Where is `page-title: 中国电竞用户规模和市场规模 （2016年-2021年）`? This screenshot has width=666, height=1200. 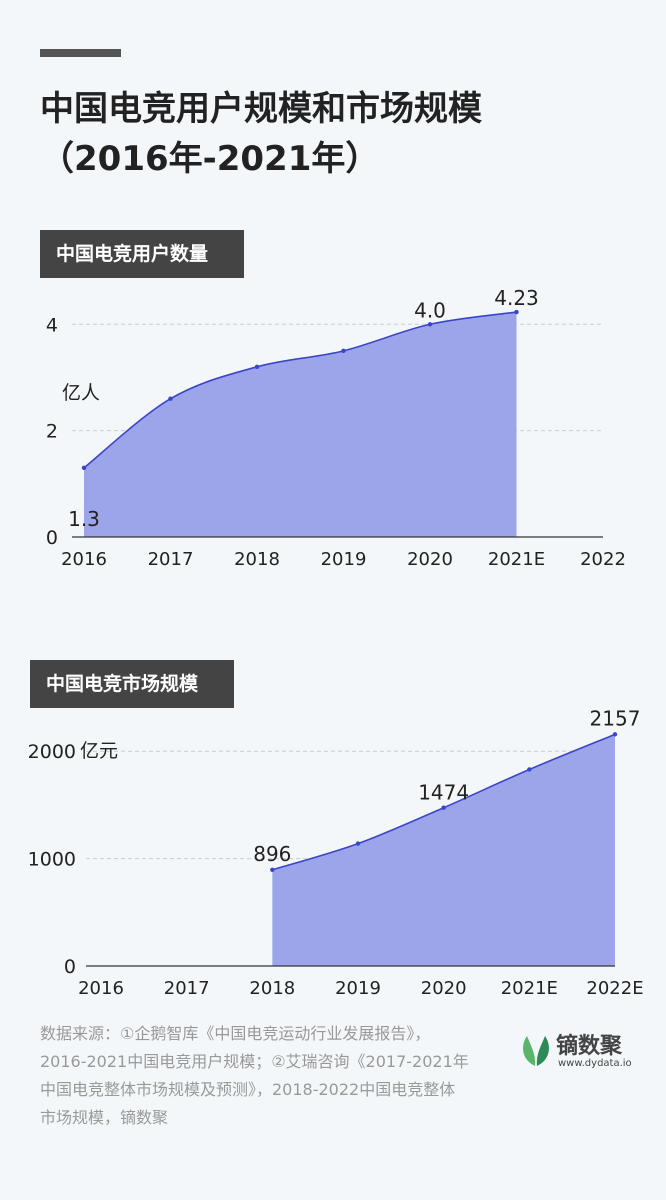
page-title: 中国电竞用户规模和市场规模 （2016年-2021年） is located at coordinates (340, 134).